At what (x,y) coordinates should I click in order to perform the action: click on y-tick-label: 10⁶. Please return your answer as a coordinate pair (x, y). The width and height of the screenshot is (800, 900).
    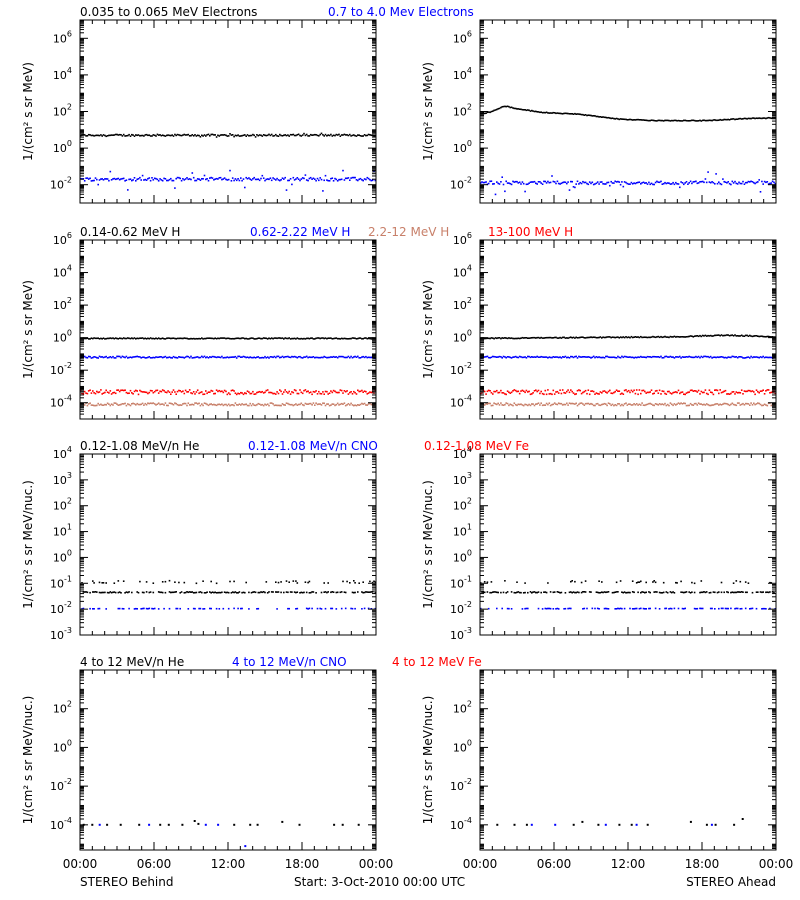
    Looking at the image, I should click on (62, 37).